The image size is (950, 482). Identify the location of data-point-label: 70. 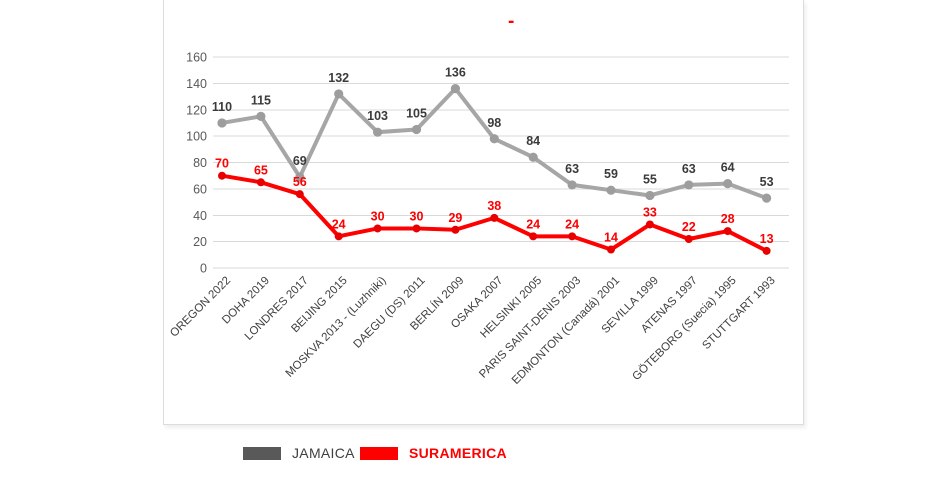
(222, 164).